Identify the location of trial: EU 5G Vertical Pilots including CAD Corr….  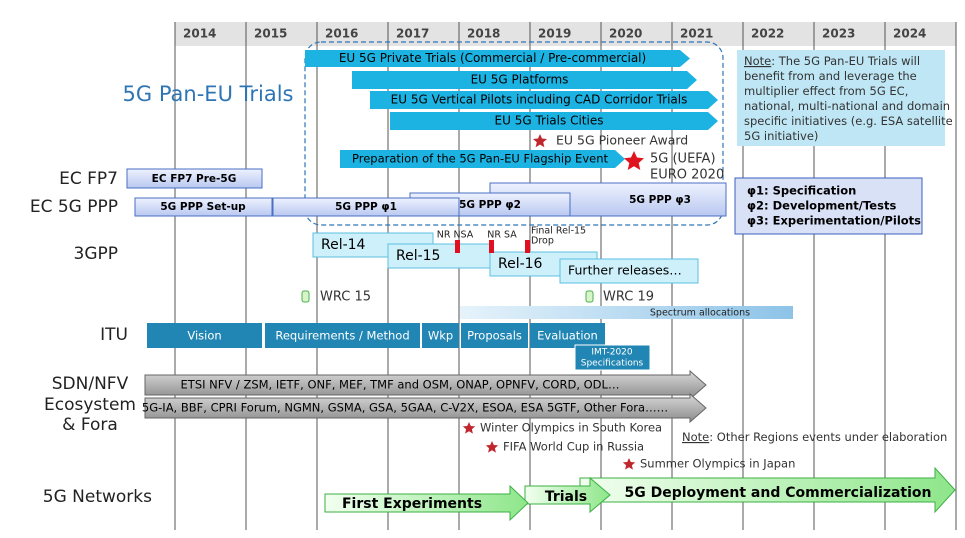
(539, 100).